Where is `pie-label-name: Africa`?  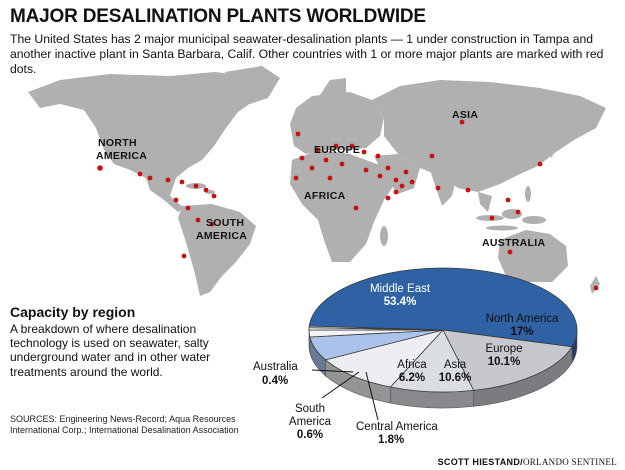 pie-label-name: Africa is located at coordinates (412, 365).